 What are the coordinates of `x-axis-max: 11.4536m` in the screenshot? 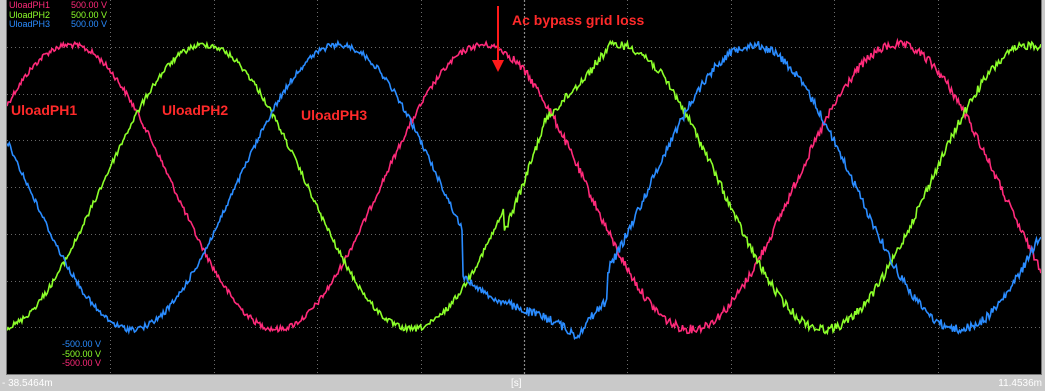 It's located at (1020, 383).